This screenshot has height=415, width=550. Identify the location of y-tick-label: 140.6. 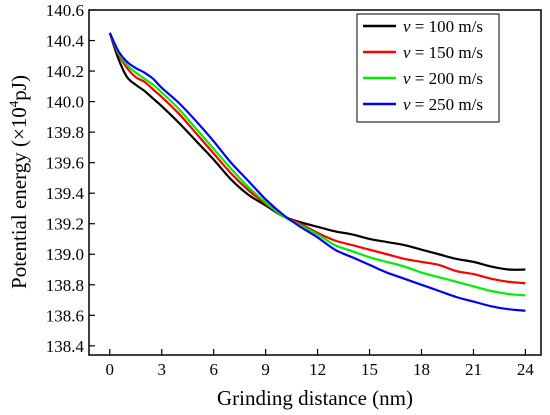
(65, 10).